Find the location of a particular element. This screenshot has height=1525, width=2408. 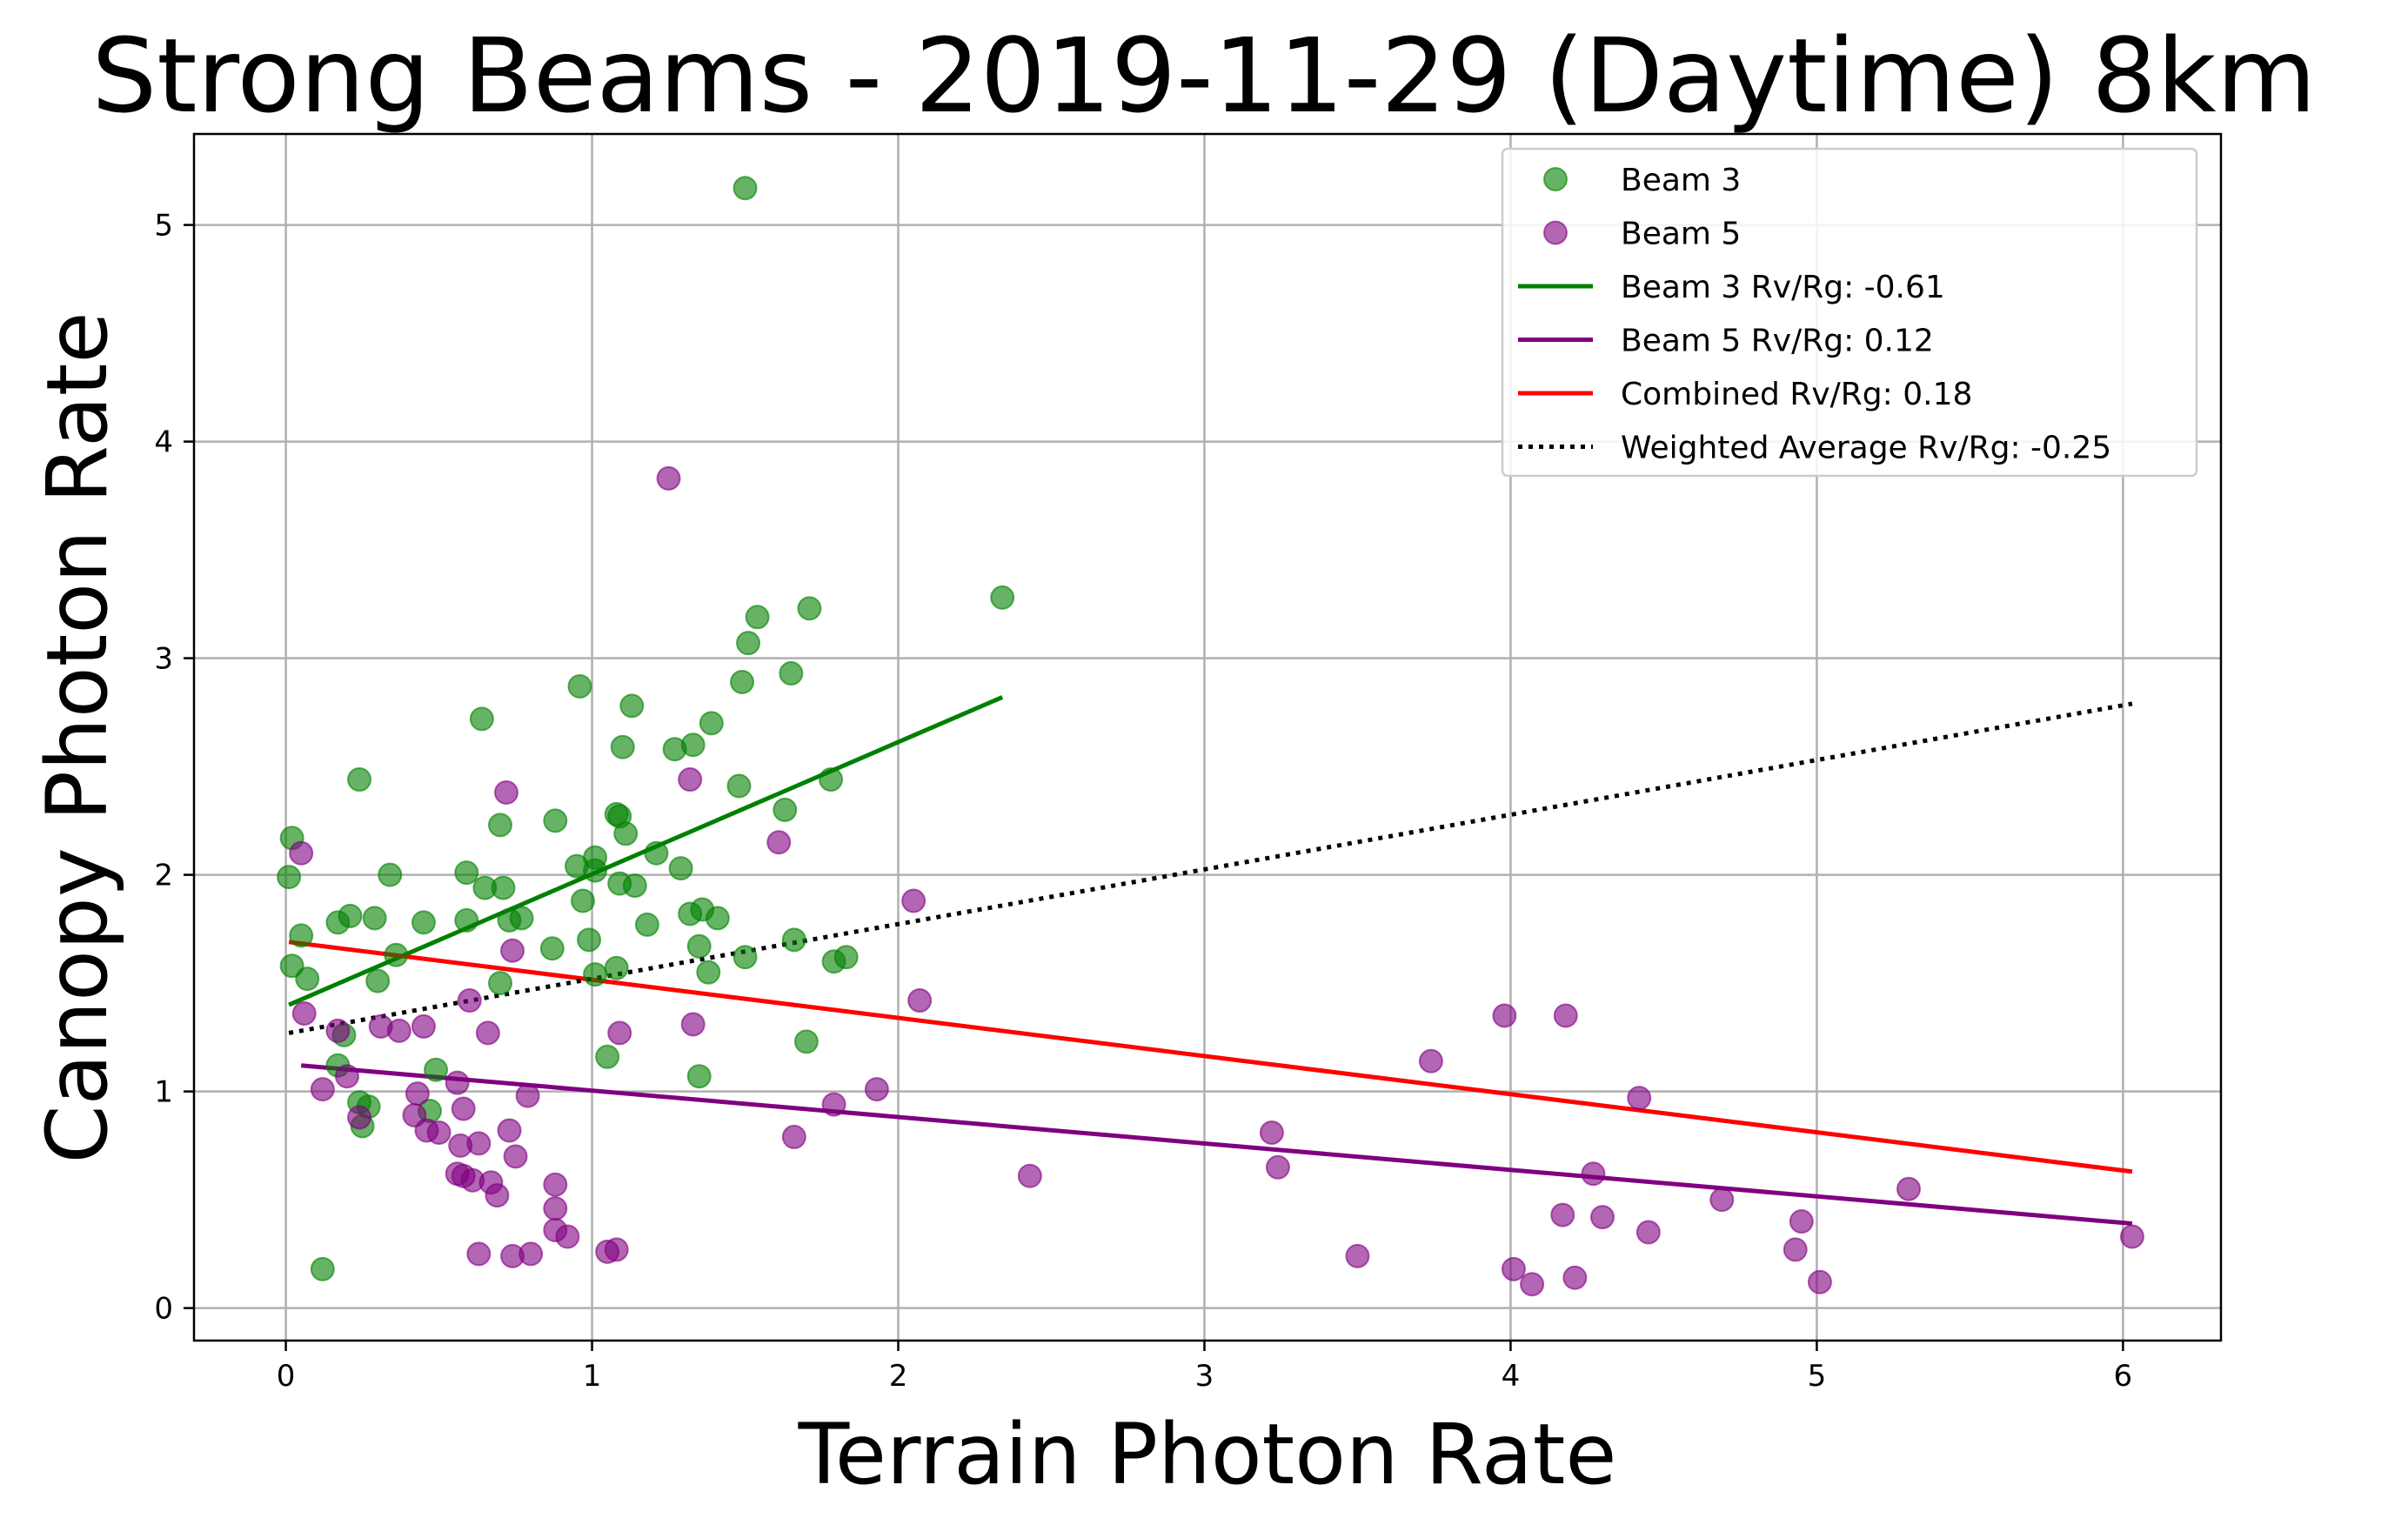

legend-box is located at coordinates (1849, 312).